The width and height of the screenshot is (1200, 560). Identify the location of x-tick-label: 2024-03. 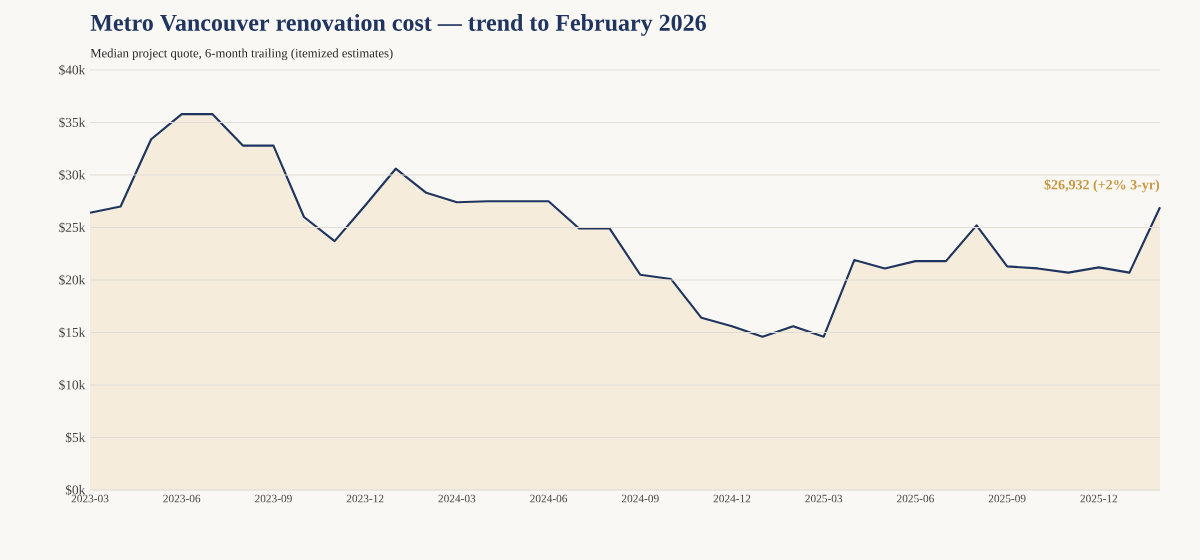
(457, 498).